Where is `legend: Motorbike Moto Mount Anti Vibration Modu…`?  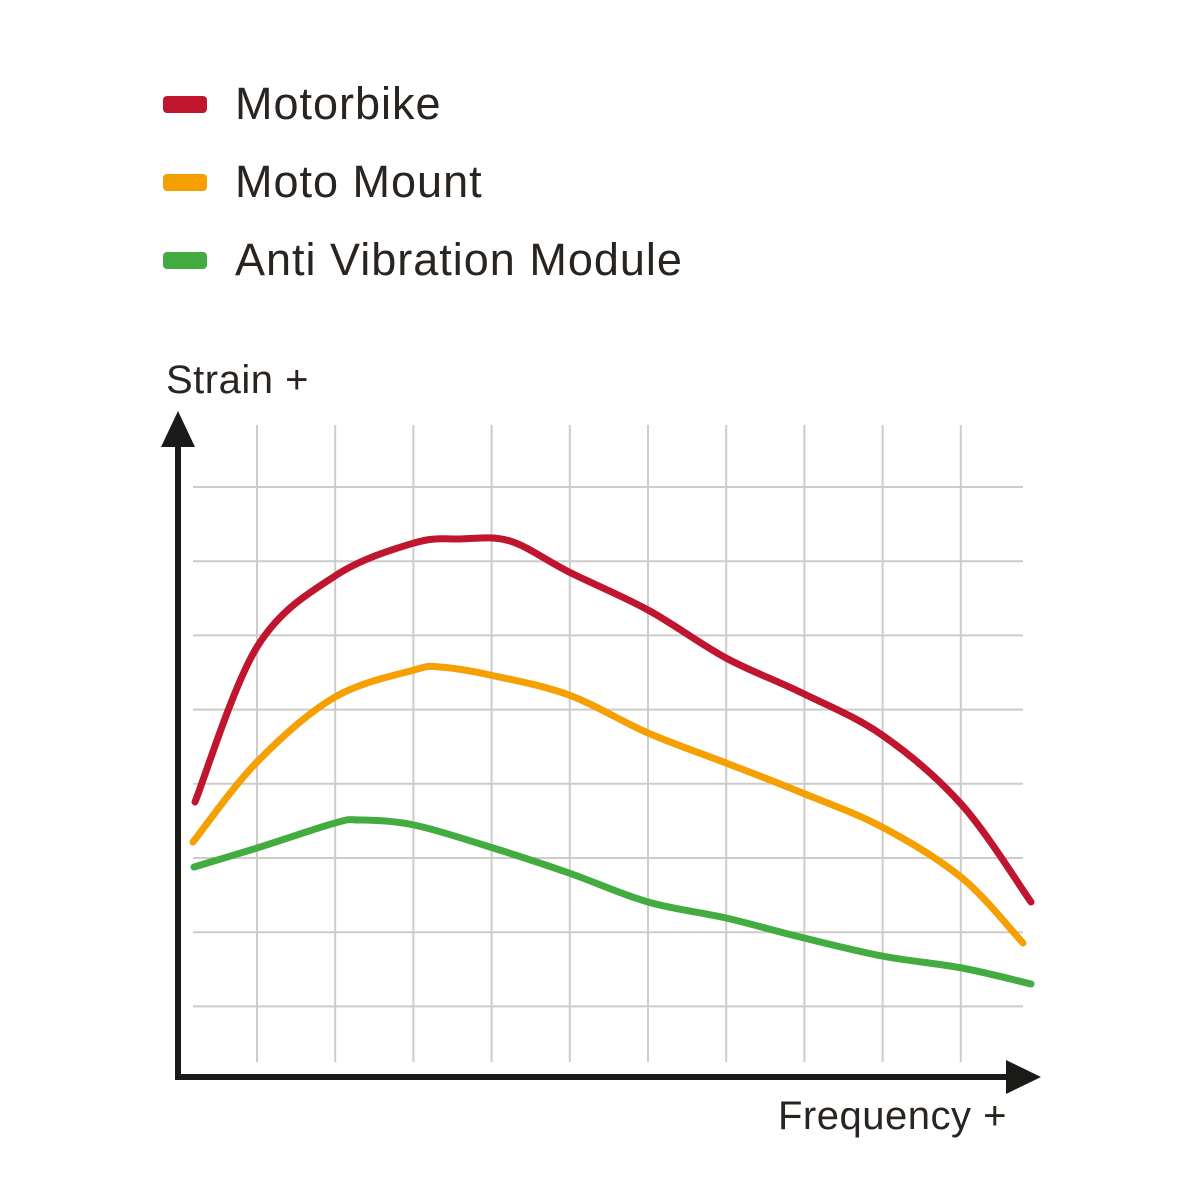
legend: Motorbike Moto Mount Anti Vibration Modu… is located at coordinates (423, 181).